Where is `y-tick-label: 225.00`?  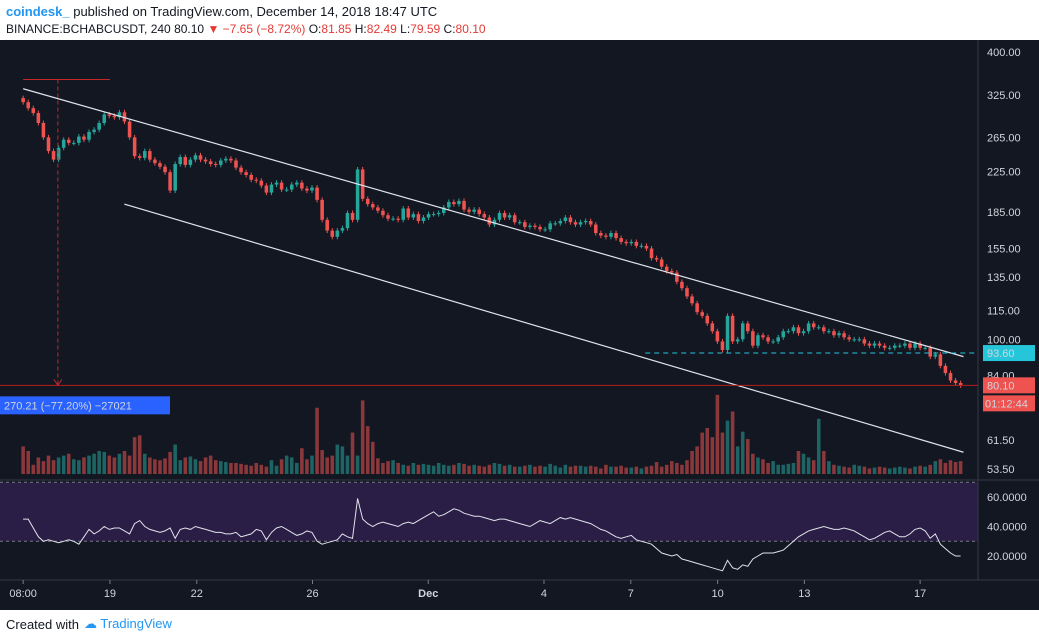 y-tick-label: 225.00 is located at coordinates (1004, 172).